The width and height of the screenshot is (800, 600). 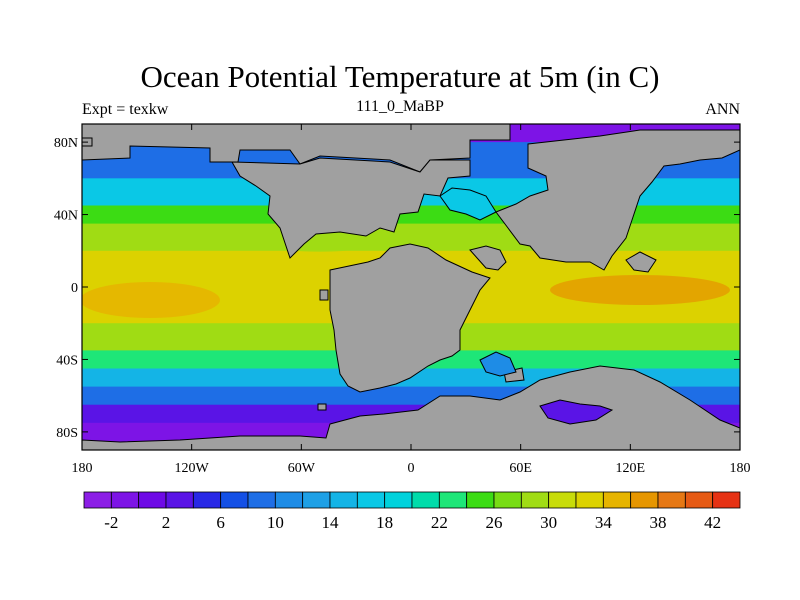 I want to click on inland-sea-south, so click(x=576, y=412).